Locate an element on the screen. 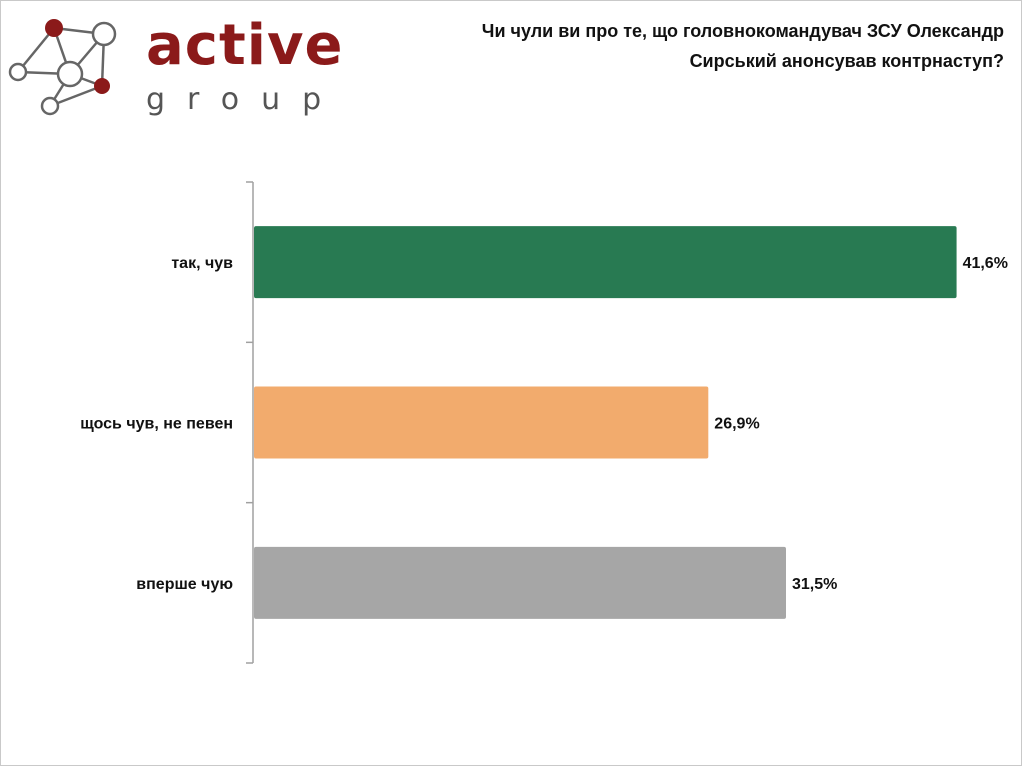 The image size is (1024, 768). value-label: 41,6% is located at coordinates (985, 263).